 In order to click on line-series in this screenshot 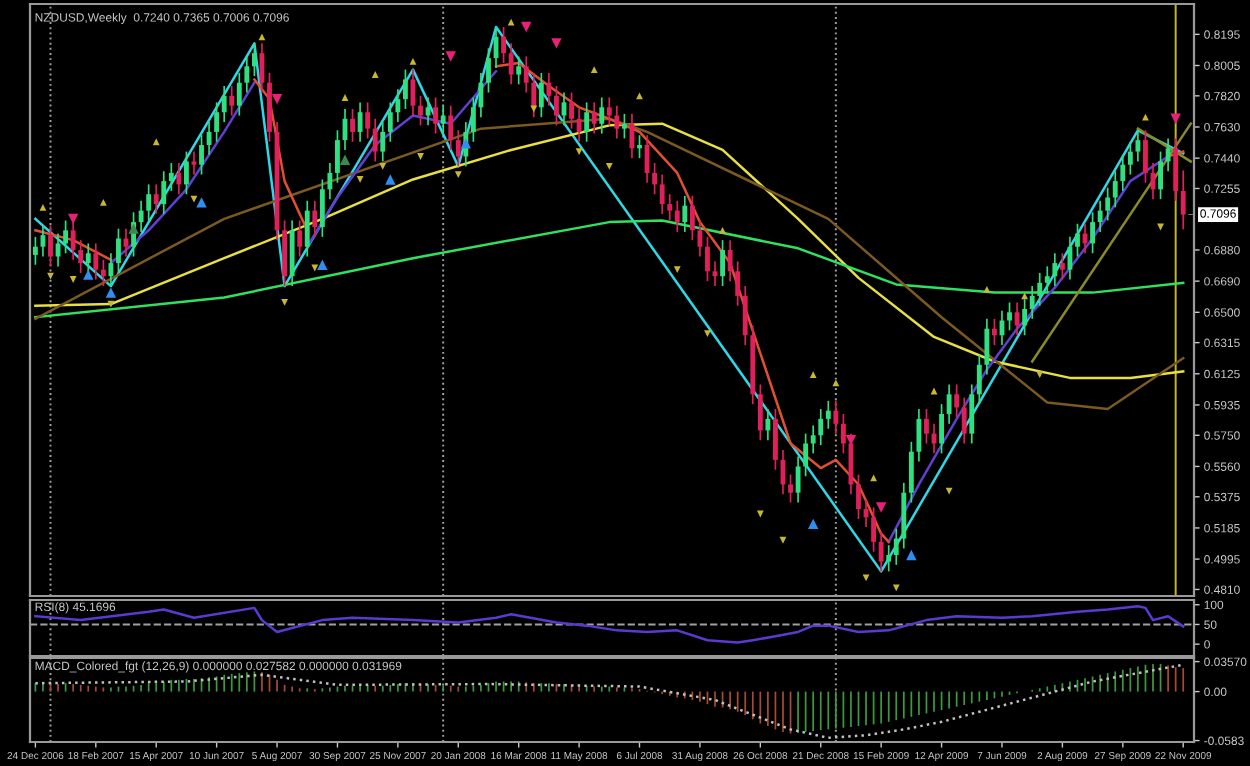, I will do `click(609, 269)`.